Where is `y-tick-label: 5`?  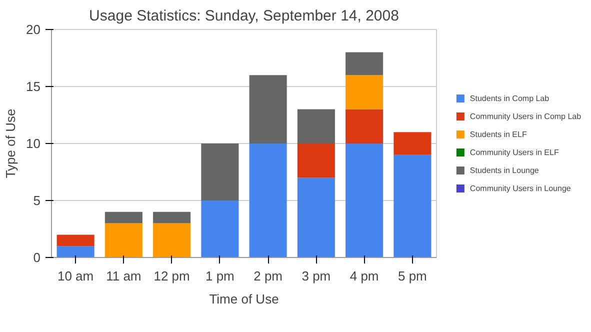
y-tick-label: 5 is located at coordinates (37, 200).